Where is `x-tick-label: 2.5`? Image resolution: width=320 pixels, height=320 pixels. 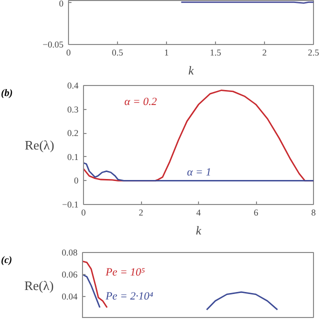 x-tick-label: 2.5 is located at coordinates (314, 53).